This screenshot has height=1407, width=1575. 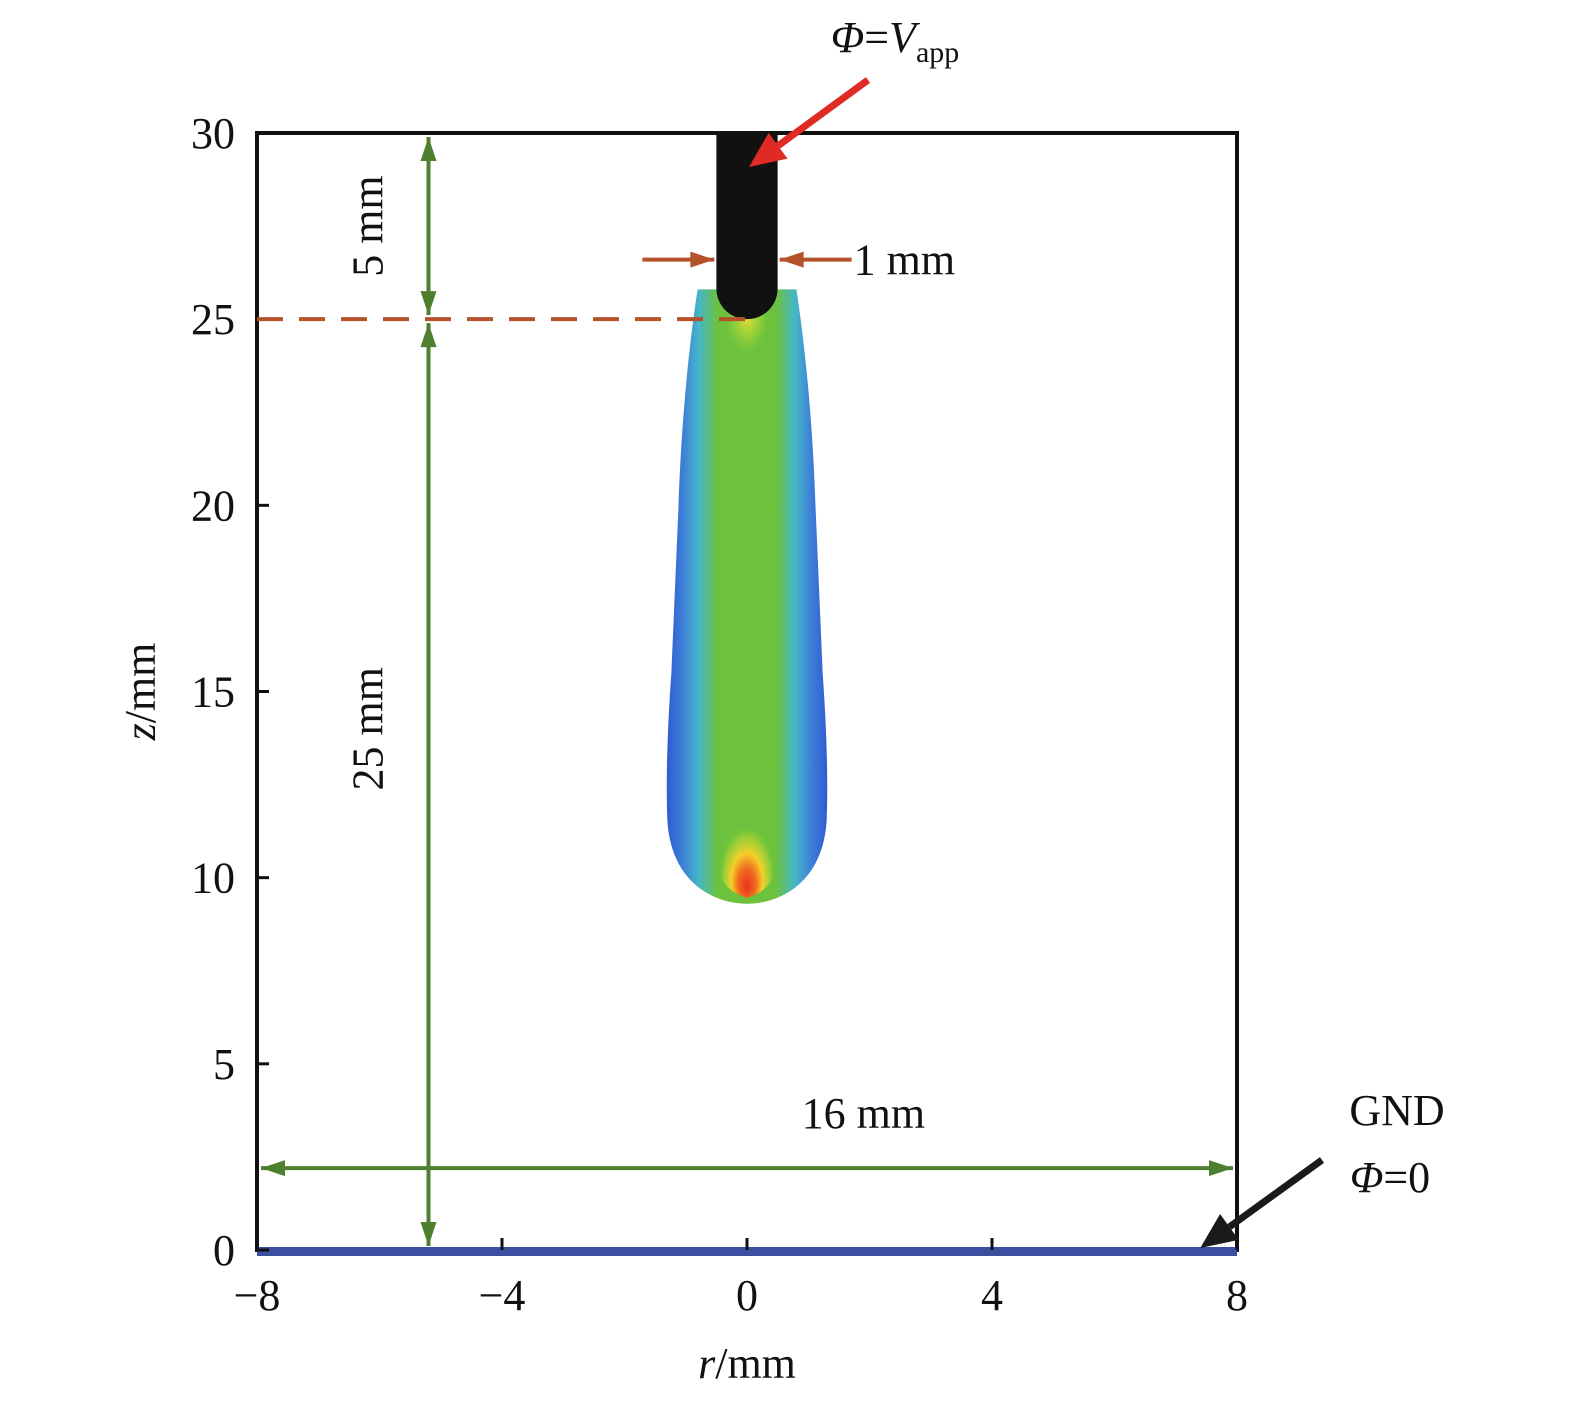 I want to click on y-axis-ticks: 0 5 10 15 20 25 30, so click(x=230, y=692).